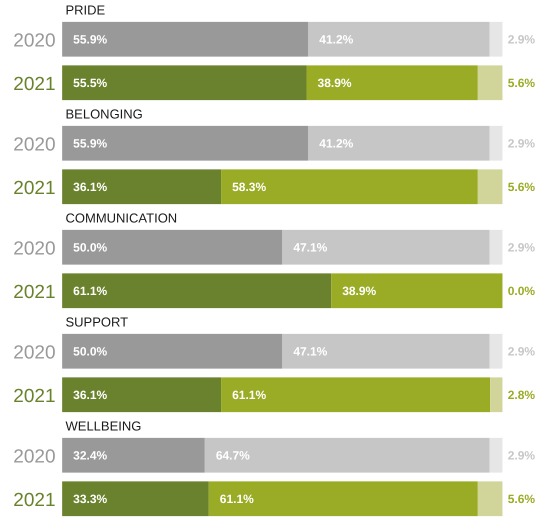  I want to click on data-label: 33.3%, so click(90, 499).